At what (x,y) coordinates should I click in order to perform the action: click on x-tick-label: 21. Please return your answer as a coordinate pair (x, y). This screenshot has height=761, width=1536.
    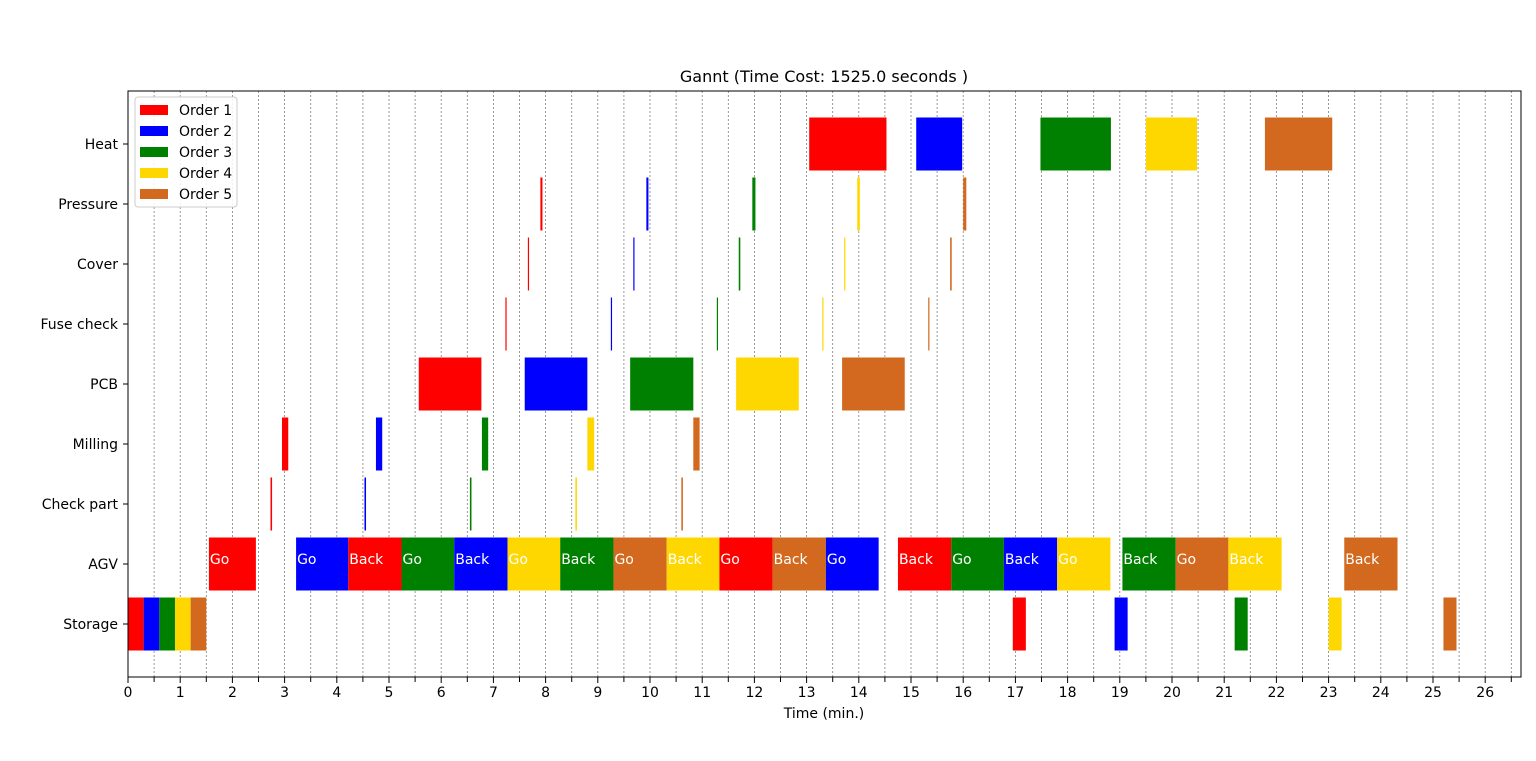
    Looking at the image, I should click on (1224, 693).